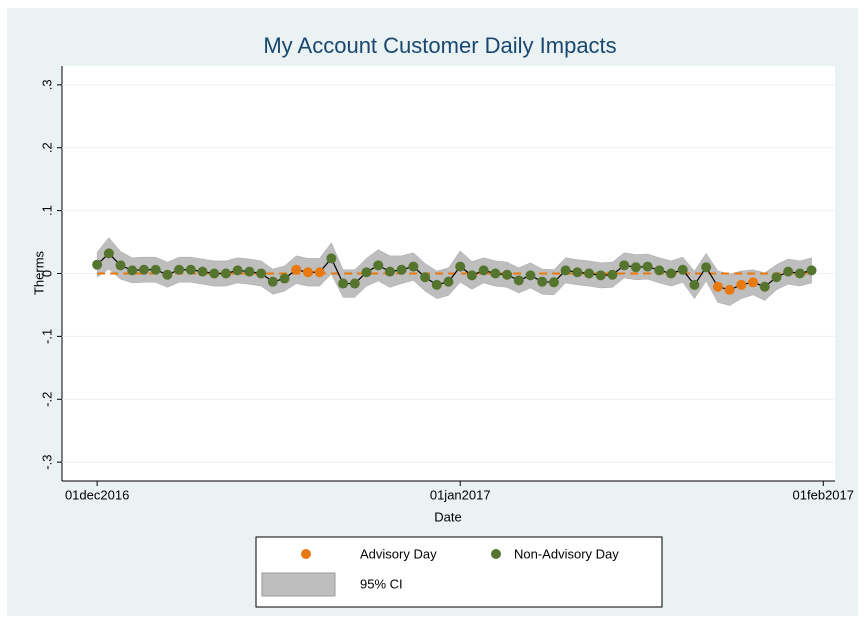  What do you see at coordinates (298, 584) in the screenshot?
I see `legend-swatch` at bounding box center [298, 584].